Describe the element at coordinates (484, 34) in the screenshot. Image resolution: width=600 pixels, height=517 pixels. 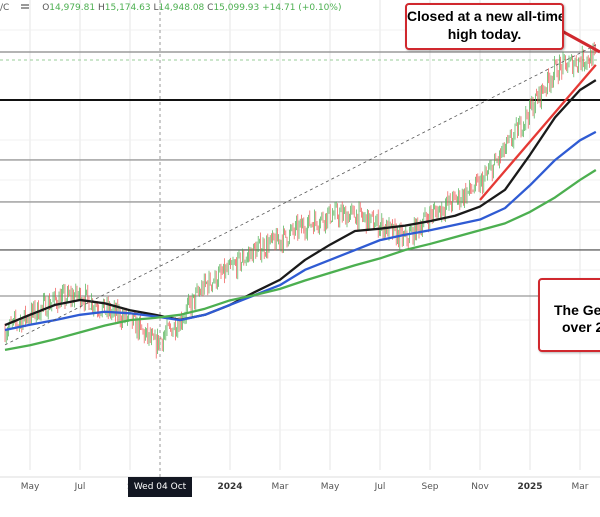
I see `callout-line-2: high today.` at that location.